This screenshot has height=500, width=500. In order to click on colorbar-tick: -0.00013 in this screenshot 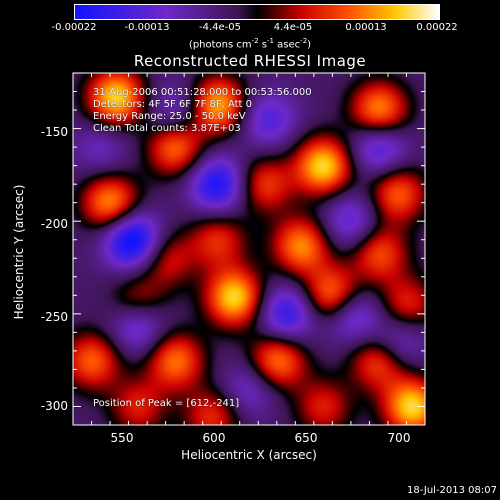, I will do `click(147, 27)`.